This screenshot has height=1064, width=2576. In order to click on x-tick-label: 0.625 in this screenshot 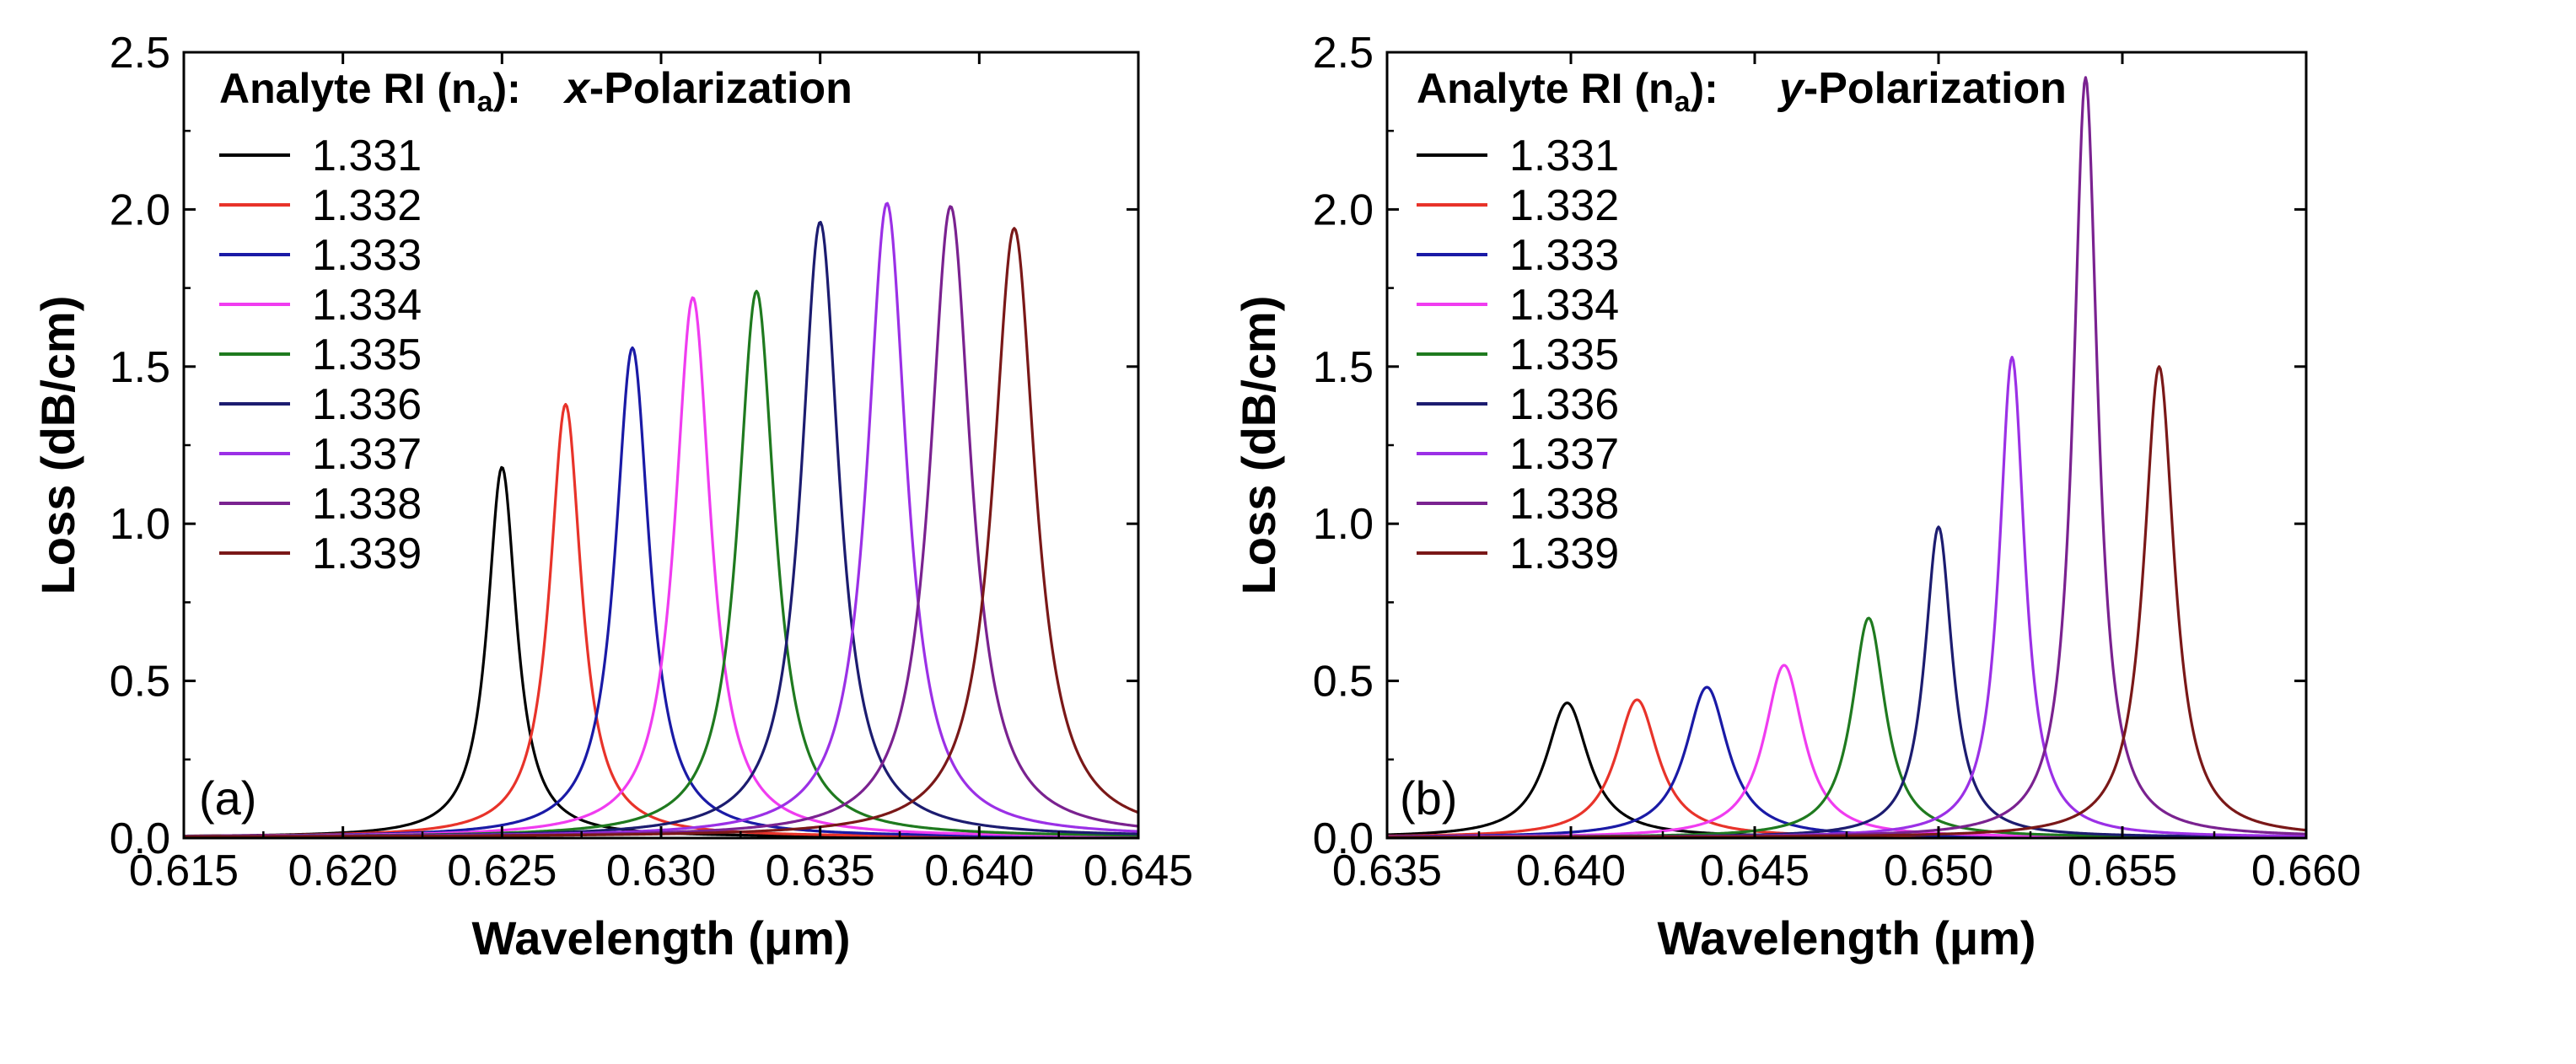, I will do `click(502, 871)`.